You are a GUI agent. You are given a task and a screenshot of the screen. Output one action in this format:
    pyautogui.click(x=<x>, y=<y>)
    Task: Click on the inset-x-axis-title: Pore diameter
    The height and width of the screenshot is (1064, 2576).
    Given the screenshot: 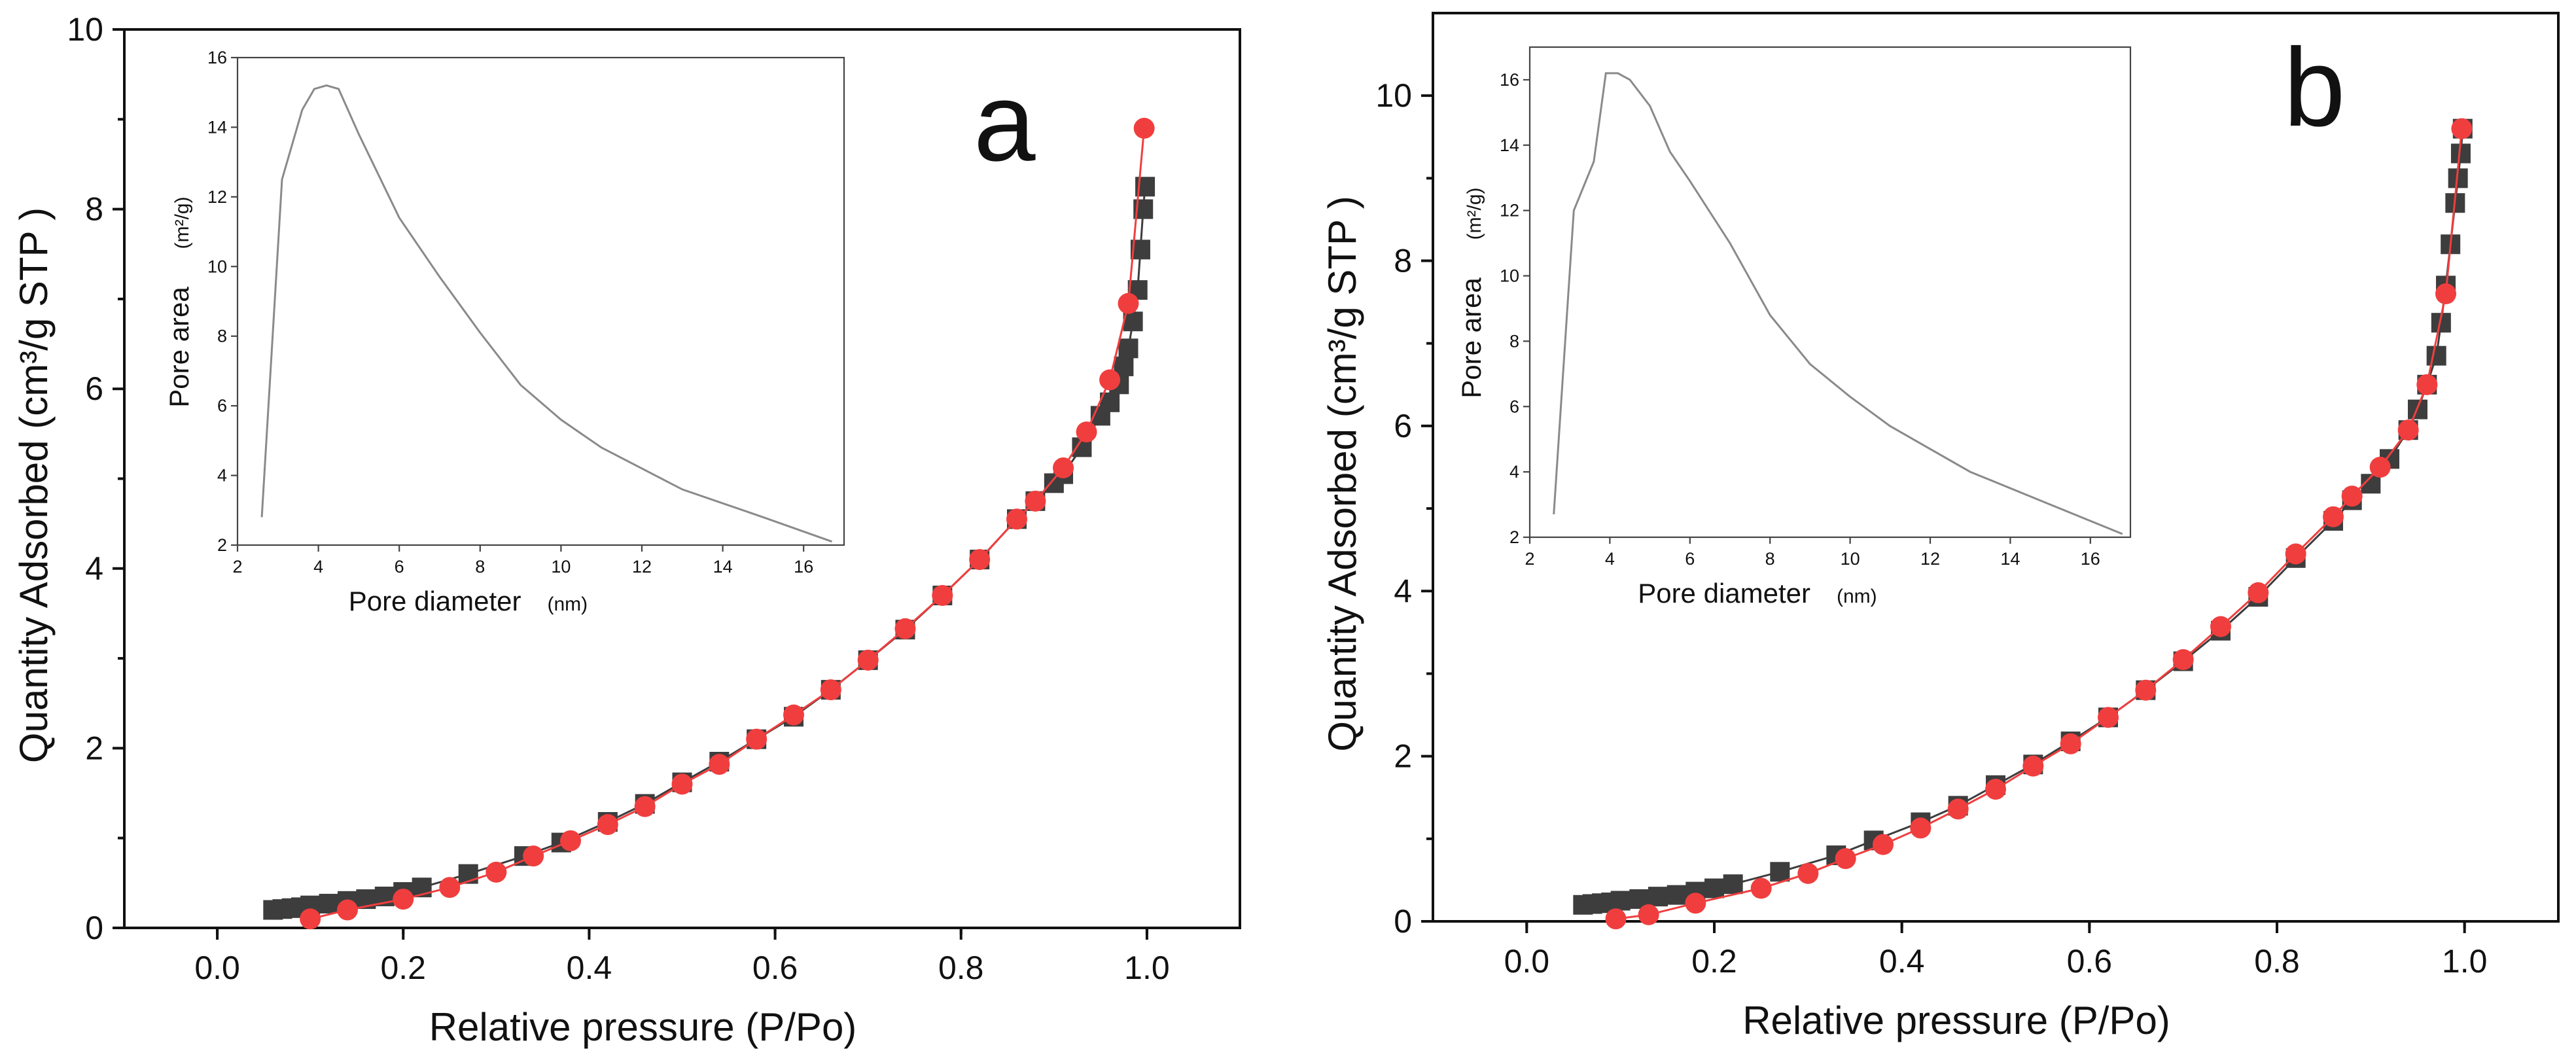 What is the action you would take?
    pyautogui.click(x=435, y=601)
    